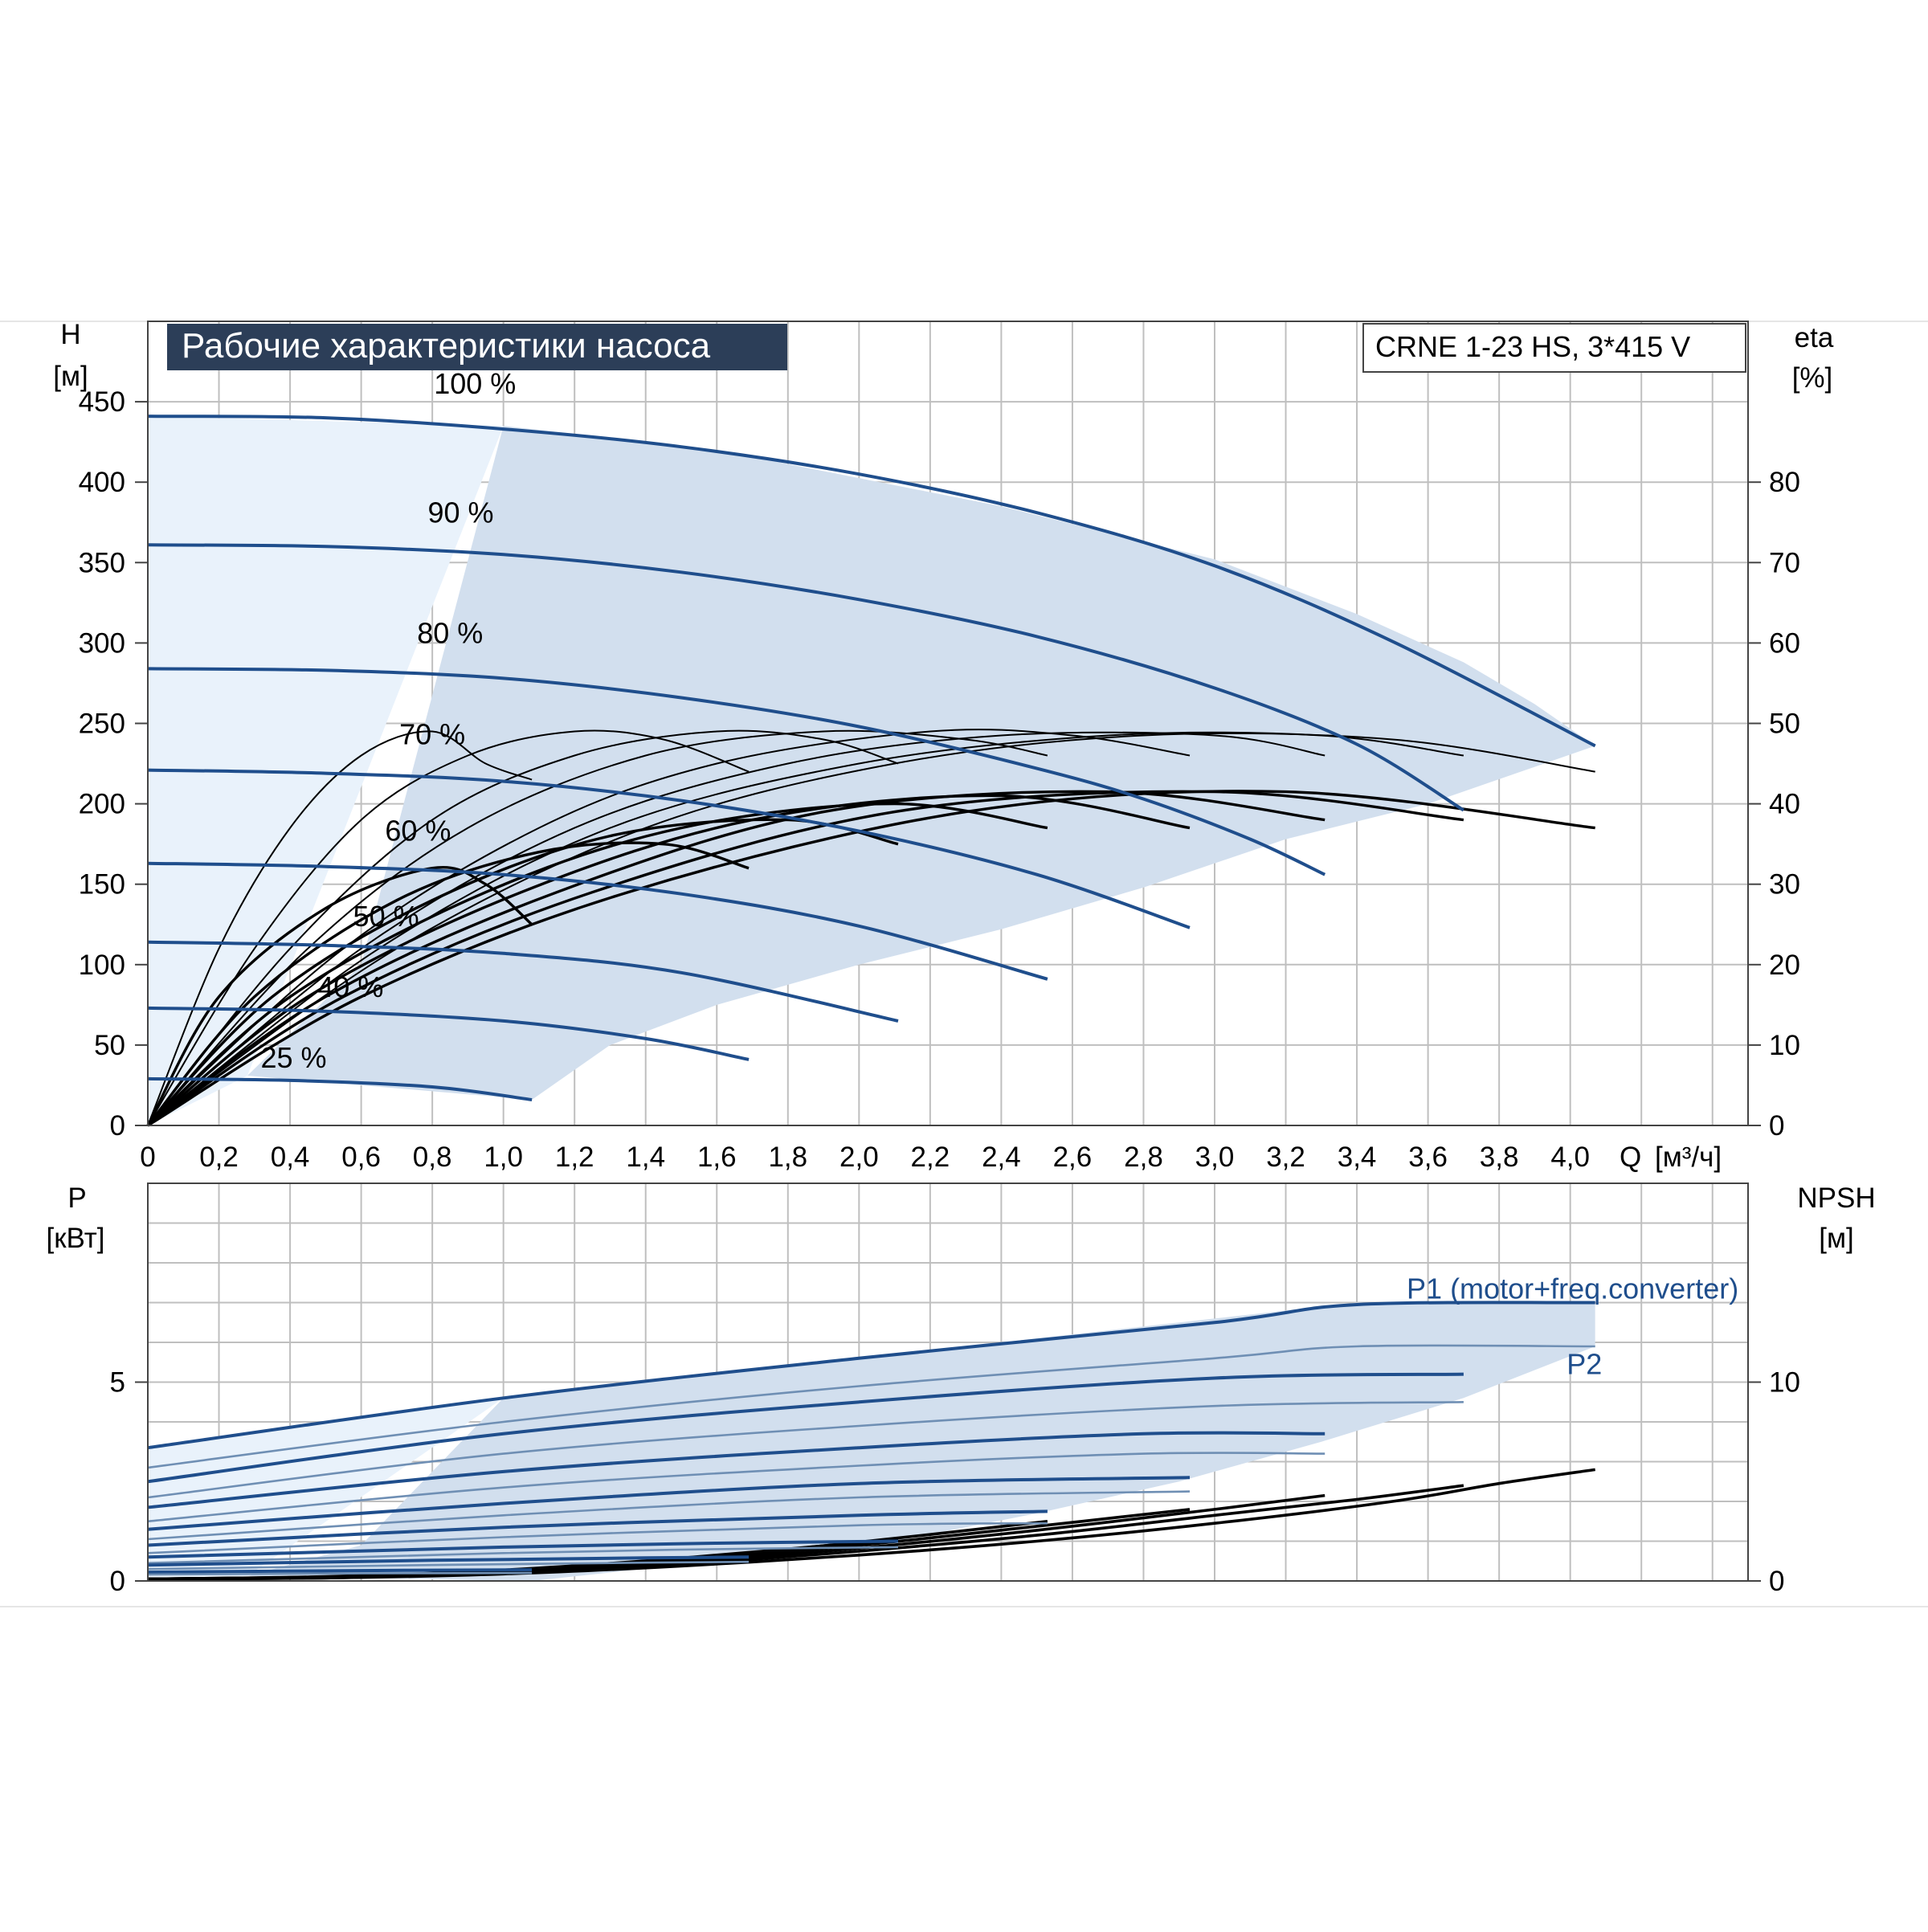 Image resolution: width=1928 pixels, height=1932 pixels. Describe the element at coordinates (1532, 346) in the screenshot. I see `model-label: CRNE 1-23 HS, 3*415 V` at that location.